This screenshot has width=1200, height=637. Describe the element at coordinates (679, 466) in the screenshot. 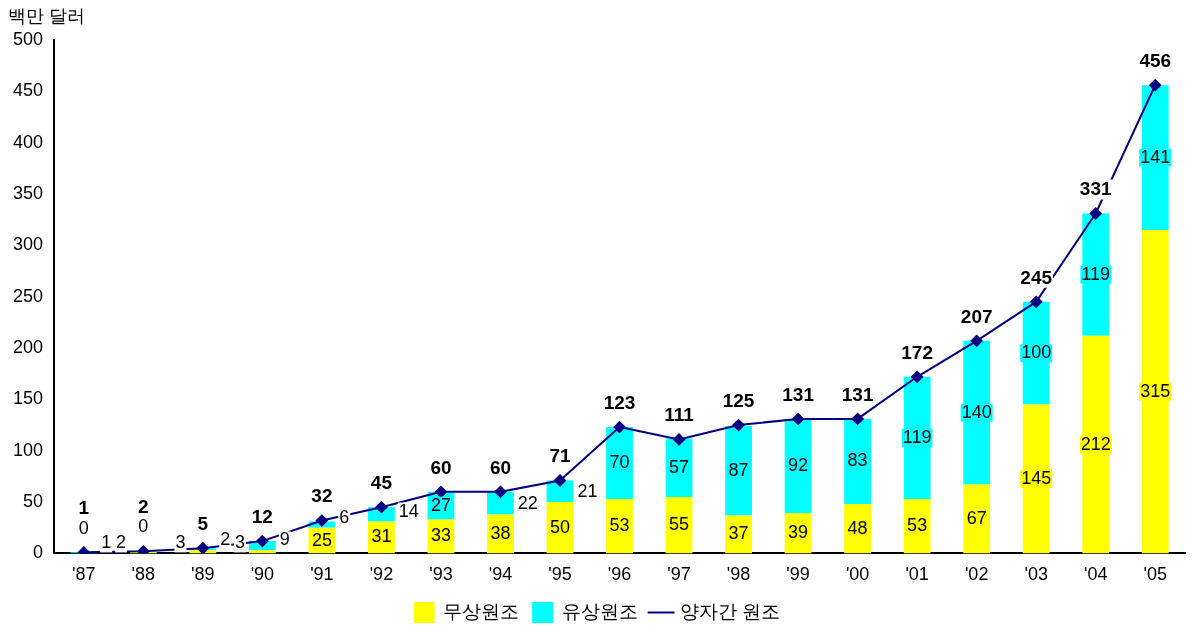

I see `data-label: 57` at that location.